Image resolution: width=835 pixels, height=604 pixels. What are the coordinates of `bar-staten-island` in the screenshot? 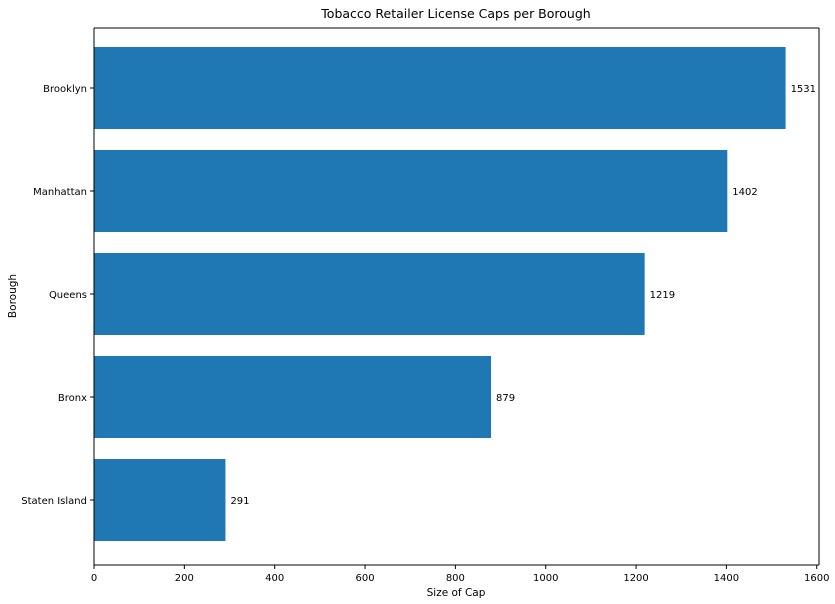 It's located at (160, 500).